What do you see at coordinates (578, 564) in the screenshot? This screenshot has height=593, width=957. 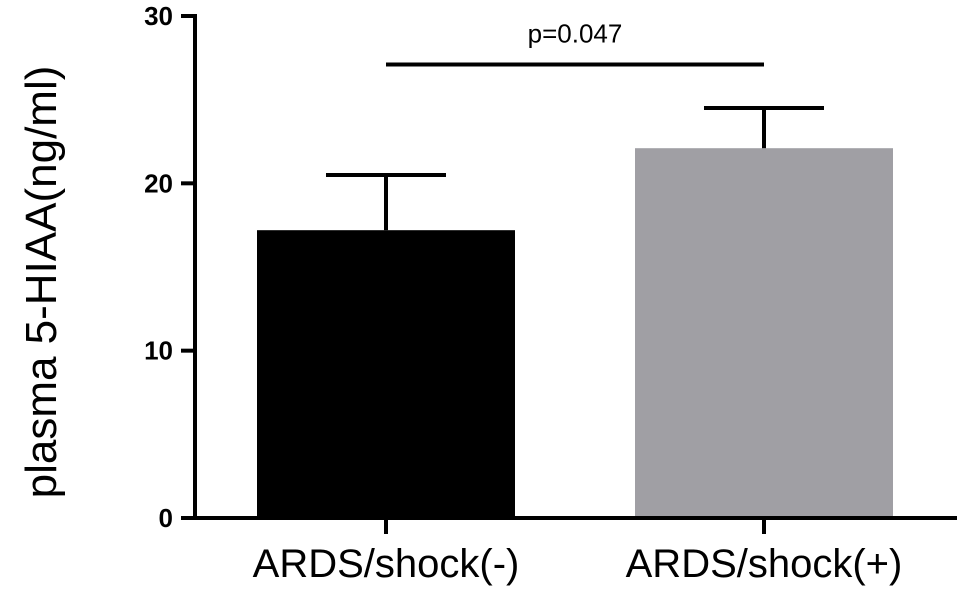 I see `x-axis-category-labels: ARDS/shock(-) ARDS/shock(+)` at bounding box center [578, 564].